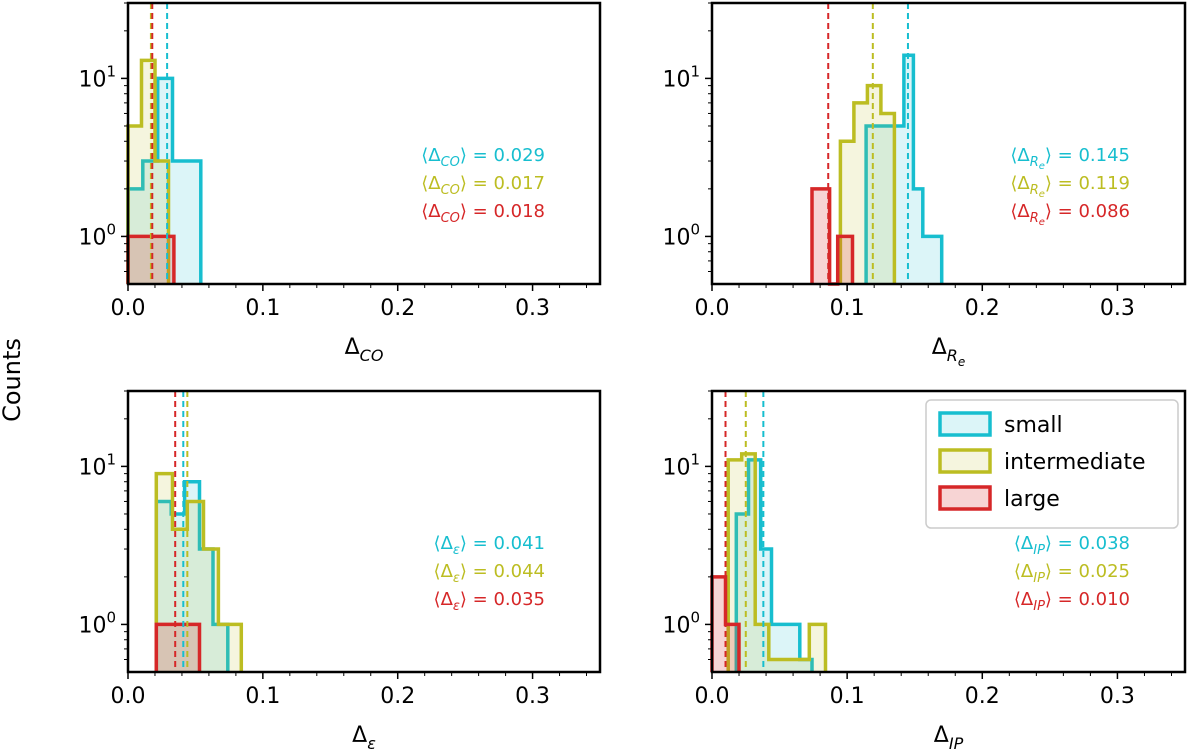 This screenshot has height=751, width=1200. Describe the element at coordinates (965, 461) in the screenshot. I see `legend-swatch-intermediate` at that location.